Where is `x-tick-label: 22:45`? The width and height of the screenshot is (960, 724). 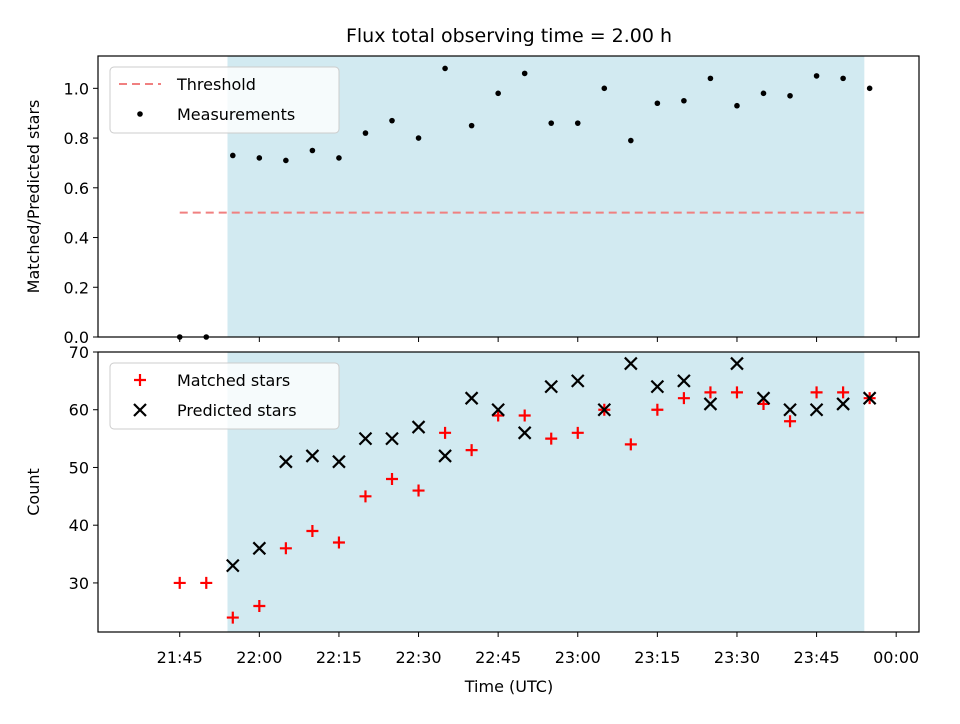 x-tick-label: 22:45 is located at coordinates (498, 657).